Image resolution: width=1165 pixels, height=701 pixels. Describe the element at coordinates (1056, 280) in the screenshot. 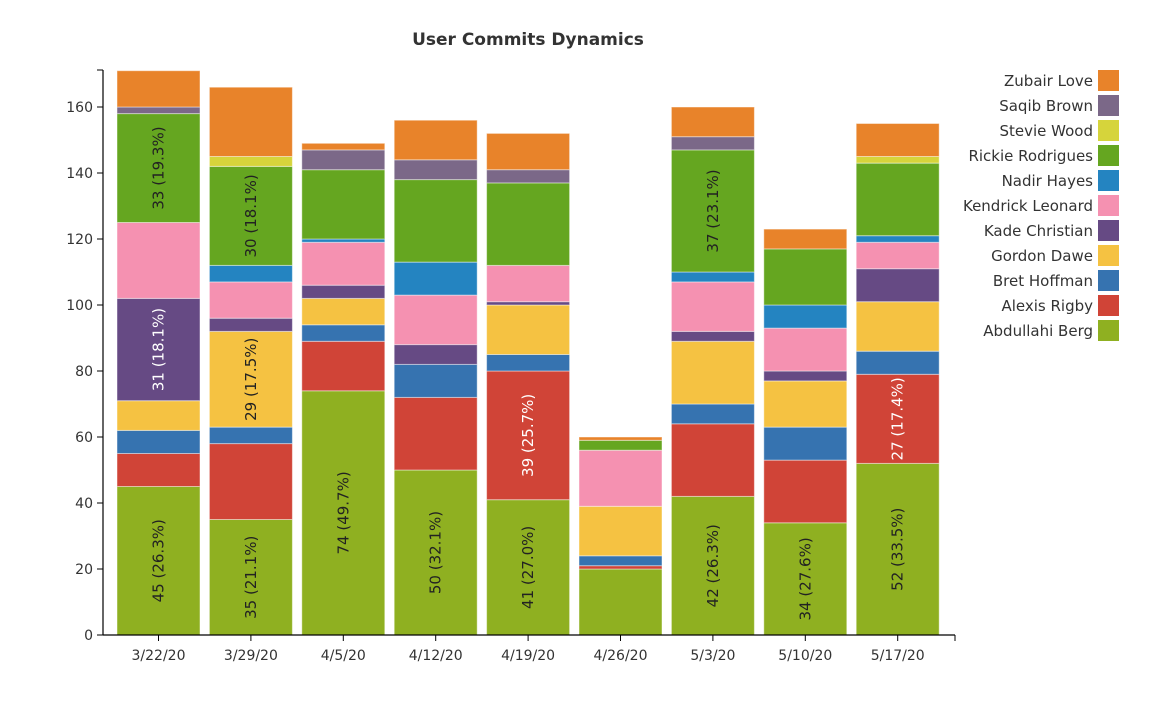

I see `legend-item: Bret Hoffman` at that location.